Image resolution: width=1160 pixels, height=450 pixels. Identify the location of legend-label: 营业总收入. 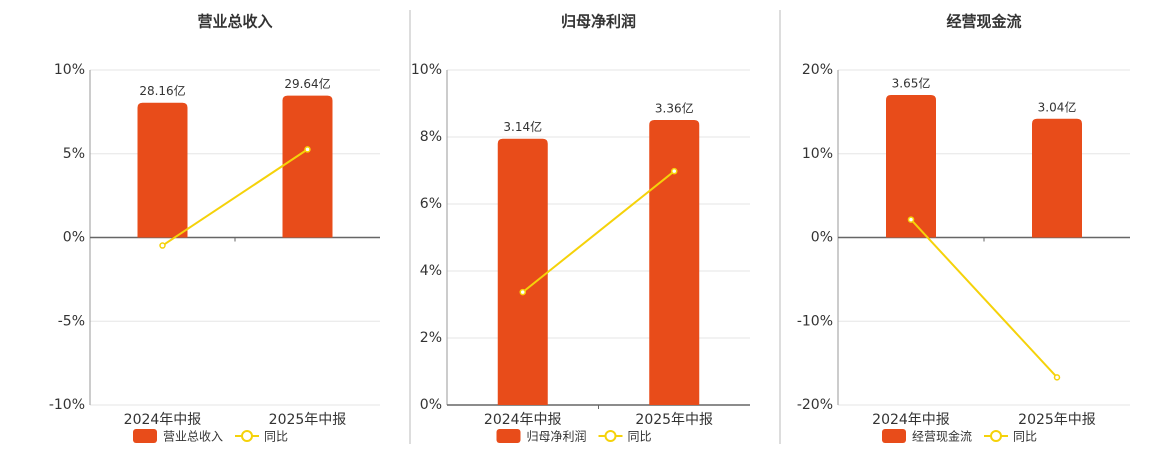
(193, 437).